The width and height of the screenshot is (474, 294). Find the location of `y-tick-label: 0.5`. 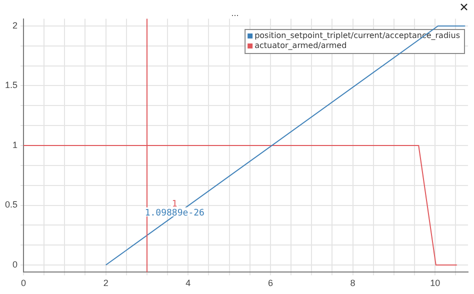

y-tick-label: 0.5 is located at coordinates (11, 205).